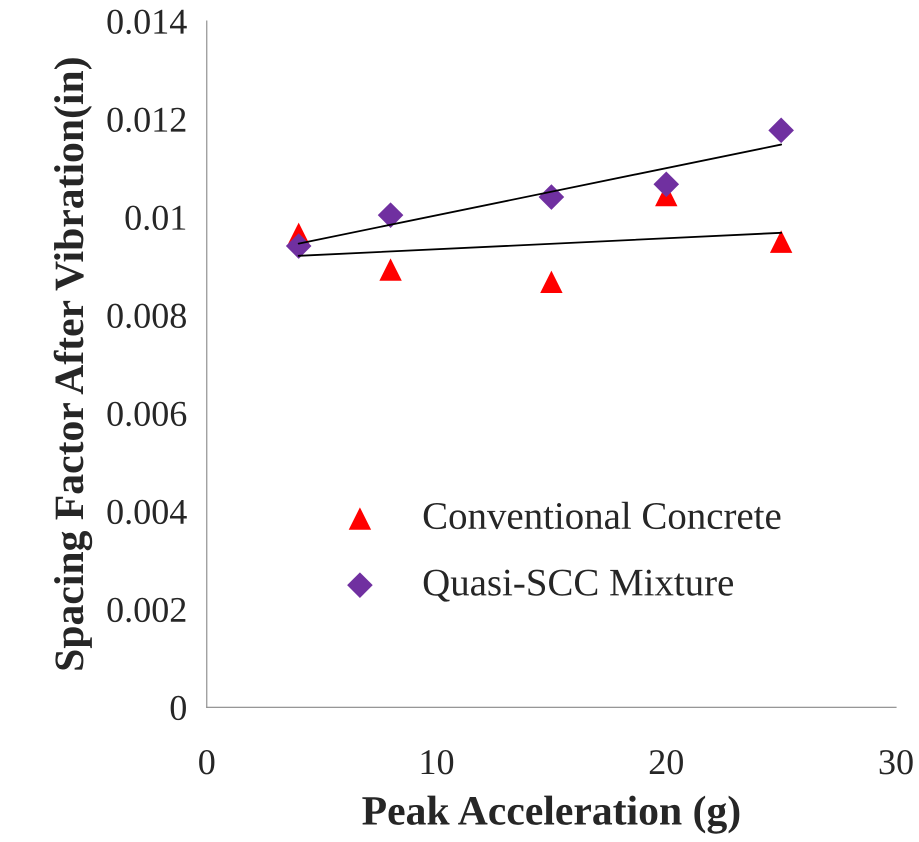 The height and width of the screenshot is (842, 919). Describe the element at coordinates (146, 414) in the screenshot. I see `y-tick-label: 0.006` at that location.